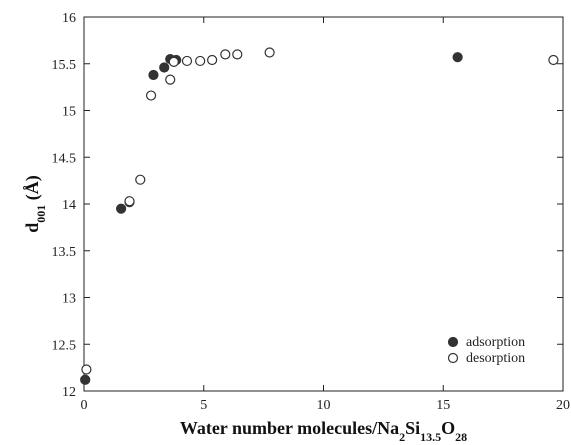  I want to click on legend-marker-desorption, so click(453, 358).